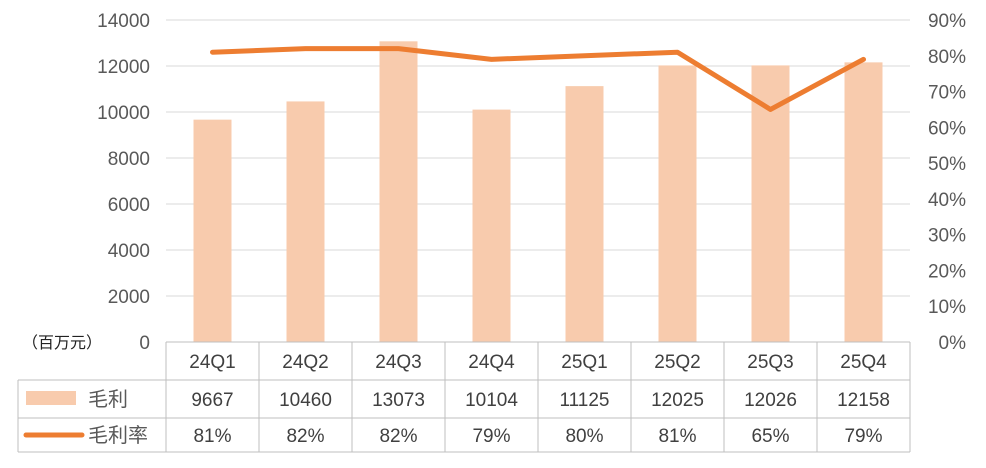  I want to click on category-label: 25Q3, so click(770, 362).